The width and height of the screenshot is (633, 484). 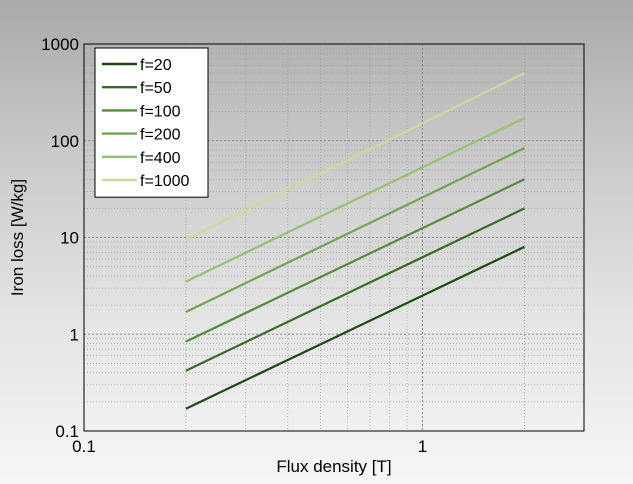 I want to click on x-tick-label: 0.1, so click(x=84, y=446).